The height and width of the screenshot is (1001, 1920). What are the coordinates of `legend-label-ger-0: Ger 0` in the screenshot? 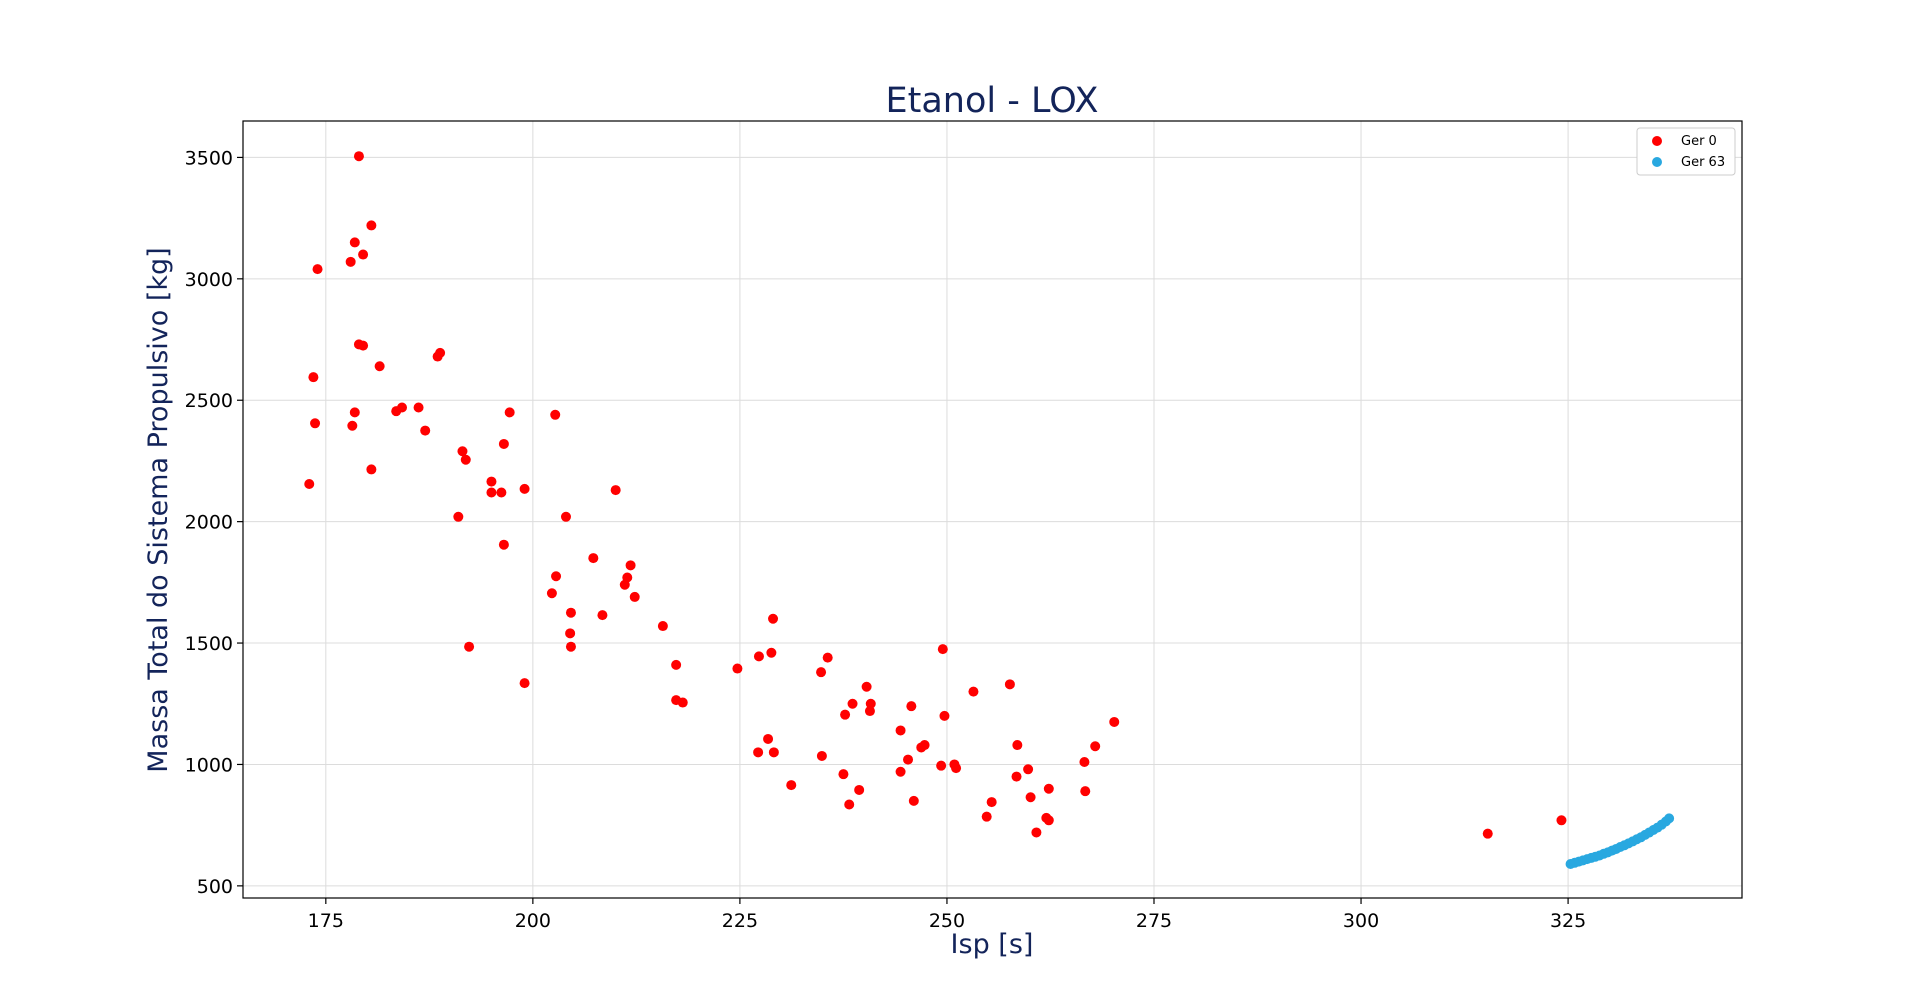 It's located at (1699, 141).